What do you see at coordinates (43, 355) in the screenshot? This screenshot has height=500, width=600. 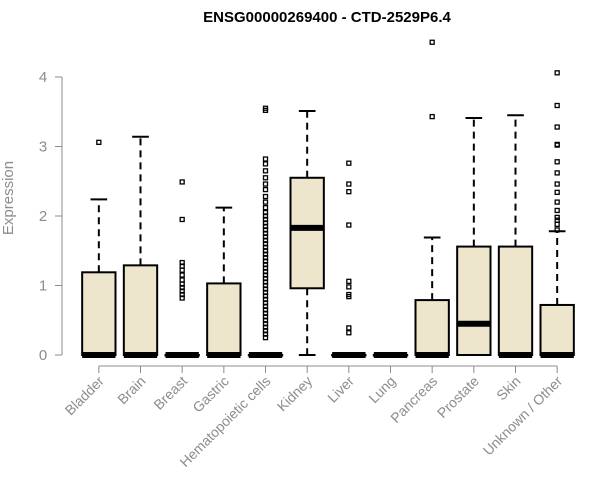 I see `y-tick-label: 0` at bounding box center [43, 355].